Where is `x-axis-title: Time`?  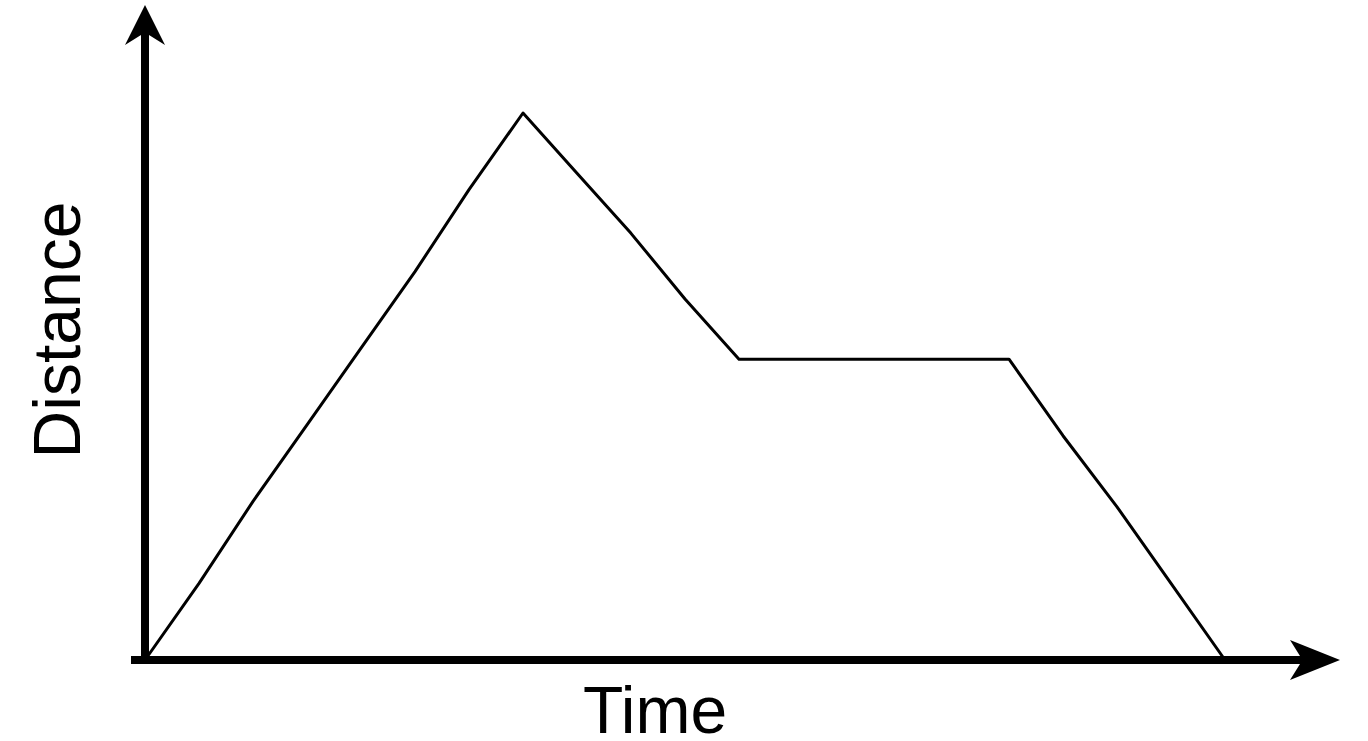
x-axis-title: Time is located at coordinates (655, 707).